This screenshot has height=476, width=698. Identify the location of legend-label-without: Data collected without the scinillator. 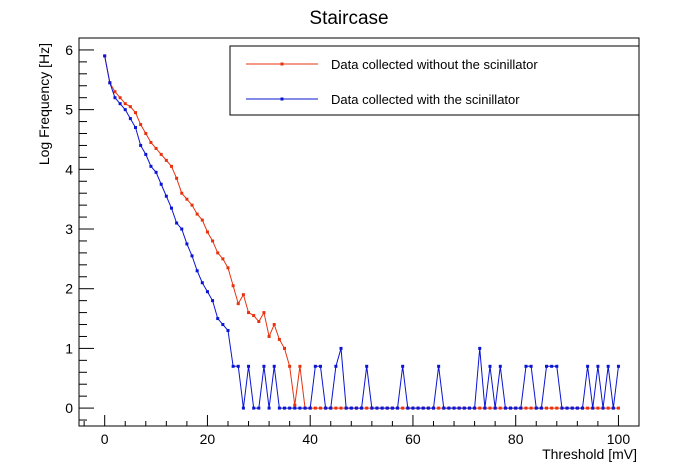
(434, 64).